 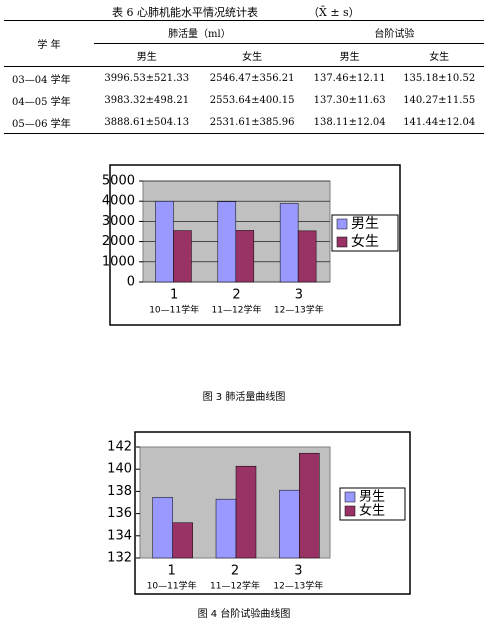 What do you see at coordinates (118, 201) in the screenshot?
I see `y-tick-label: 4000` at bounding box center [118, 201].